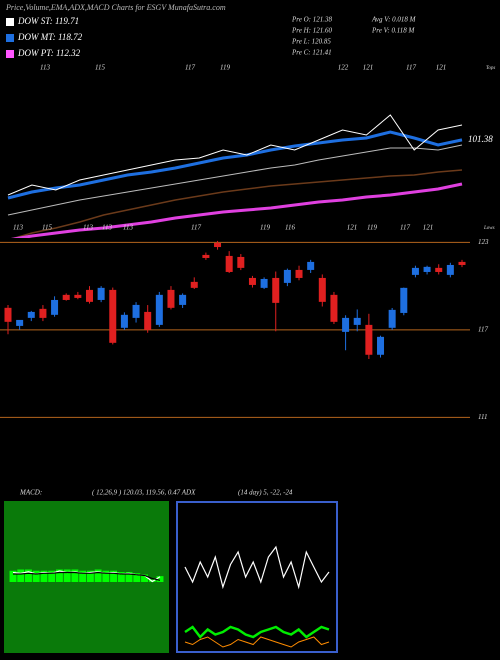 The image size is (500, 660). I want to click on info-text: Pre O: 121.38, so click(311, 20).